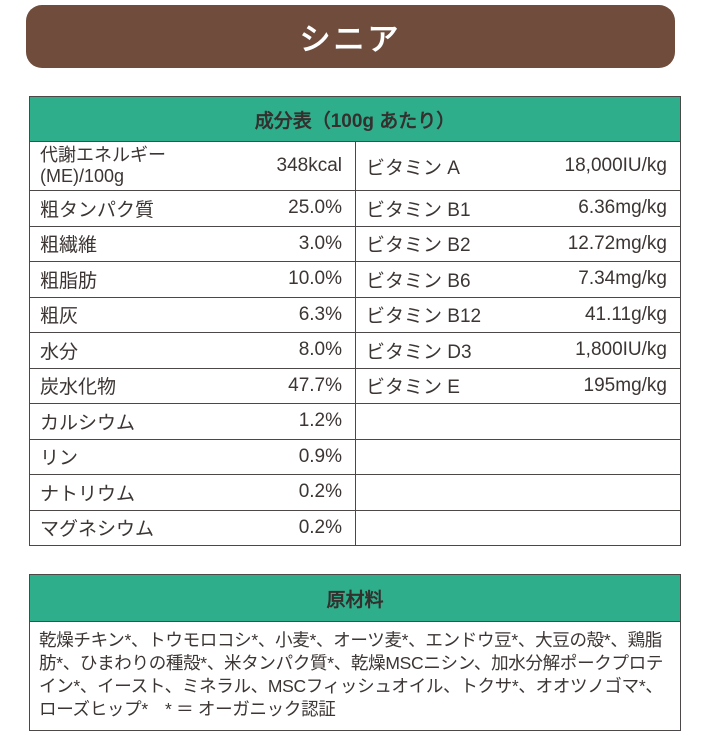 This screenshot has height=731, width=701. What do you see at coordinates (97, 530) in the screenshot?
I see `nutrient-label: マグネシウム` at bounding box center [97, 530].